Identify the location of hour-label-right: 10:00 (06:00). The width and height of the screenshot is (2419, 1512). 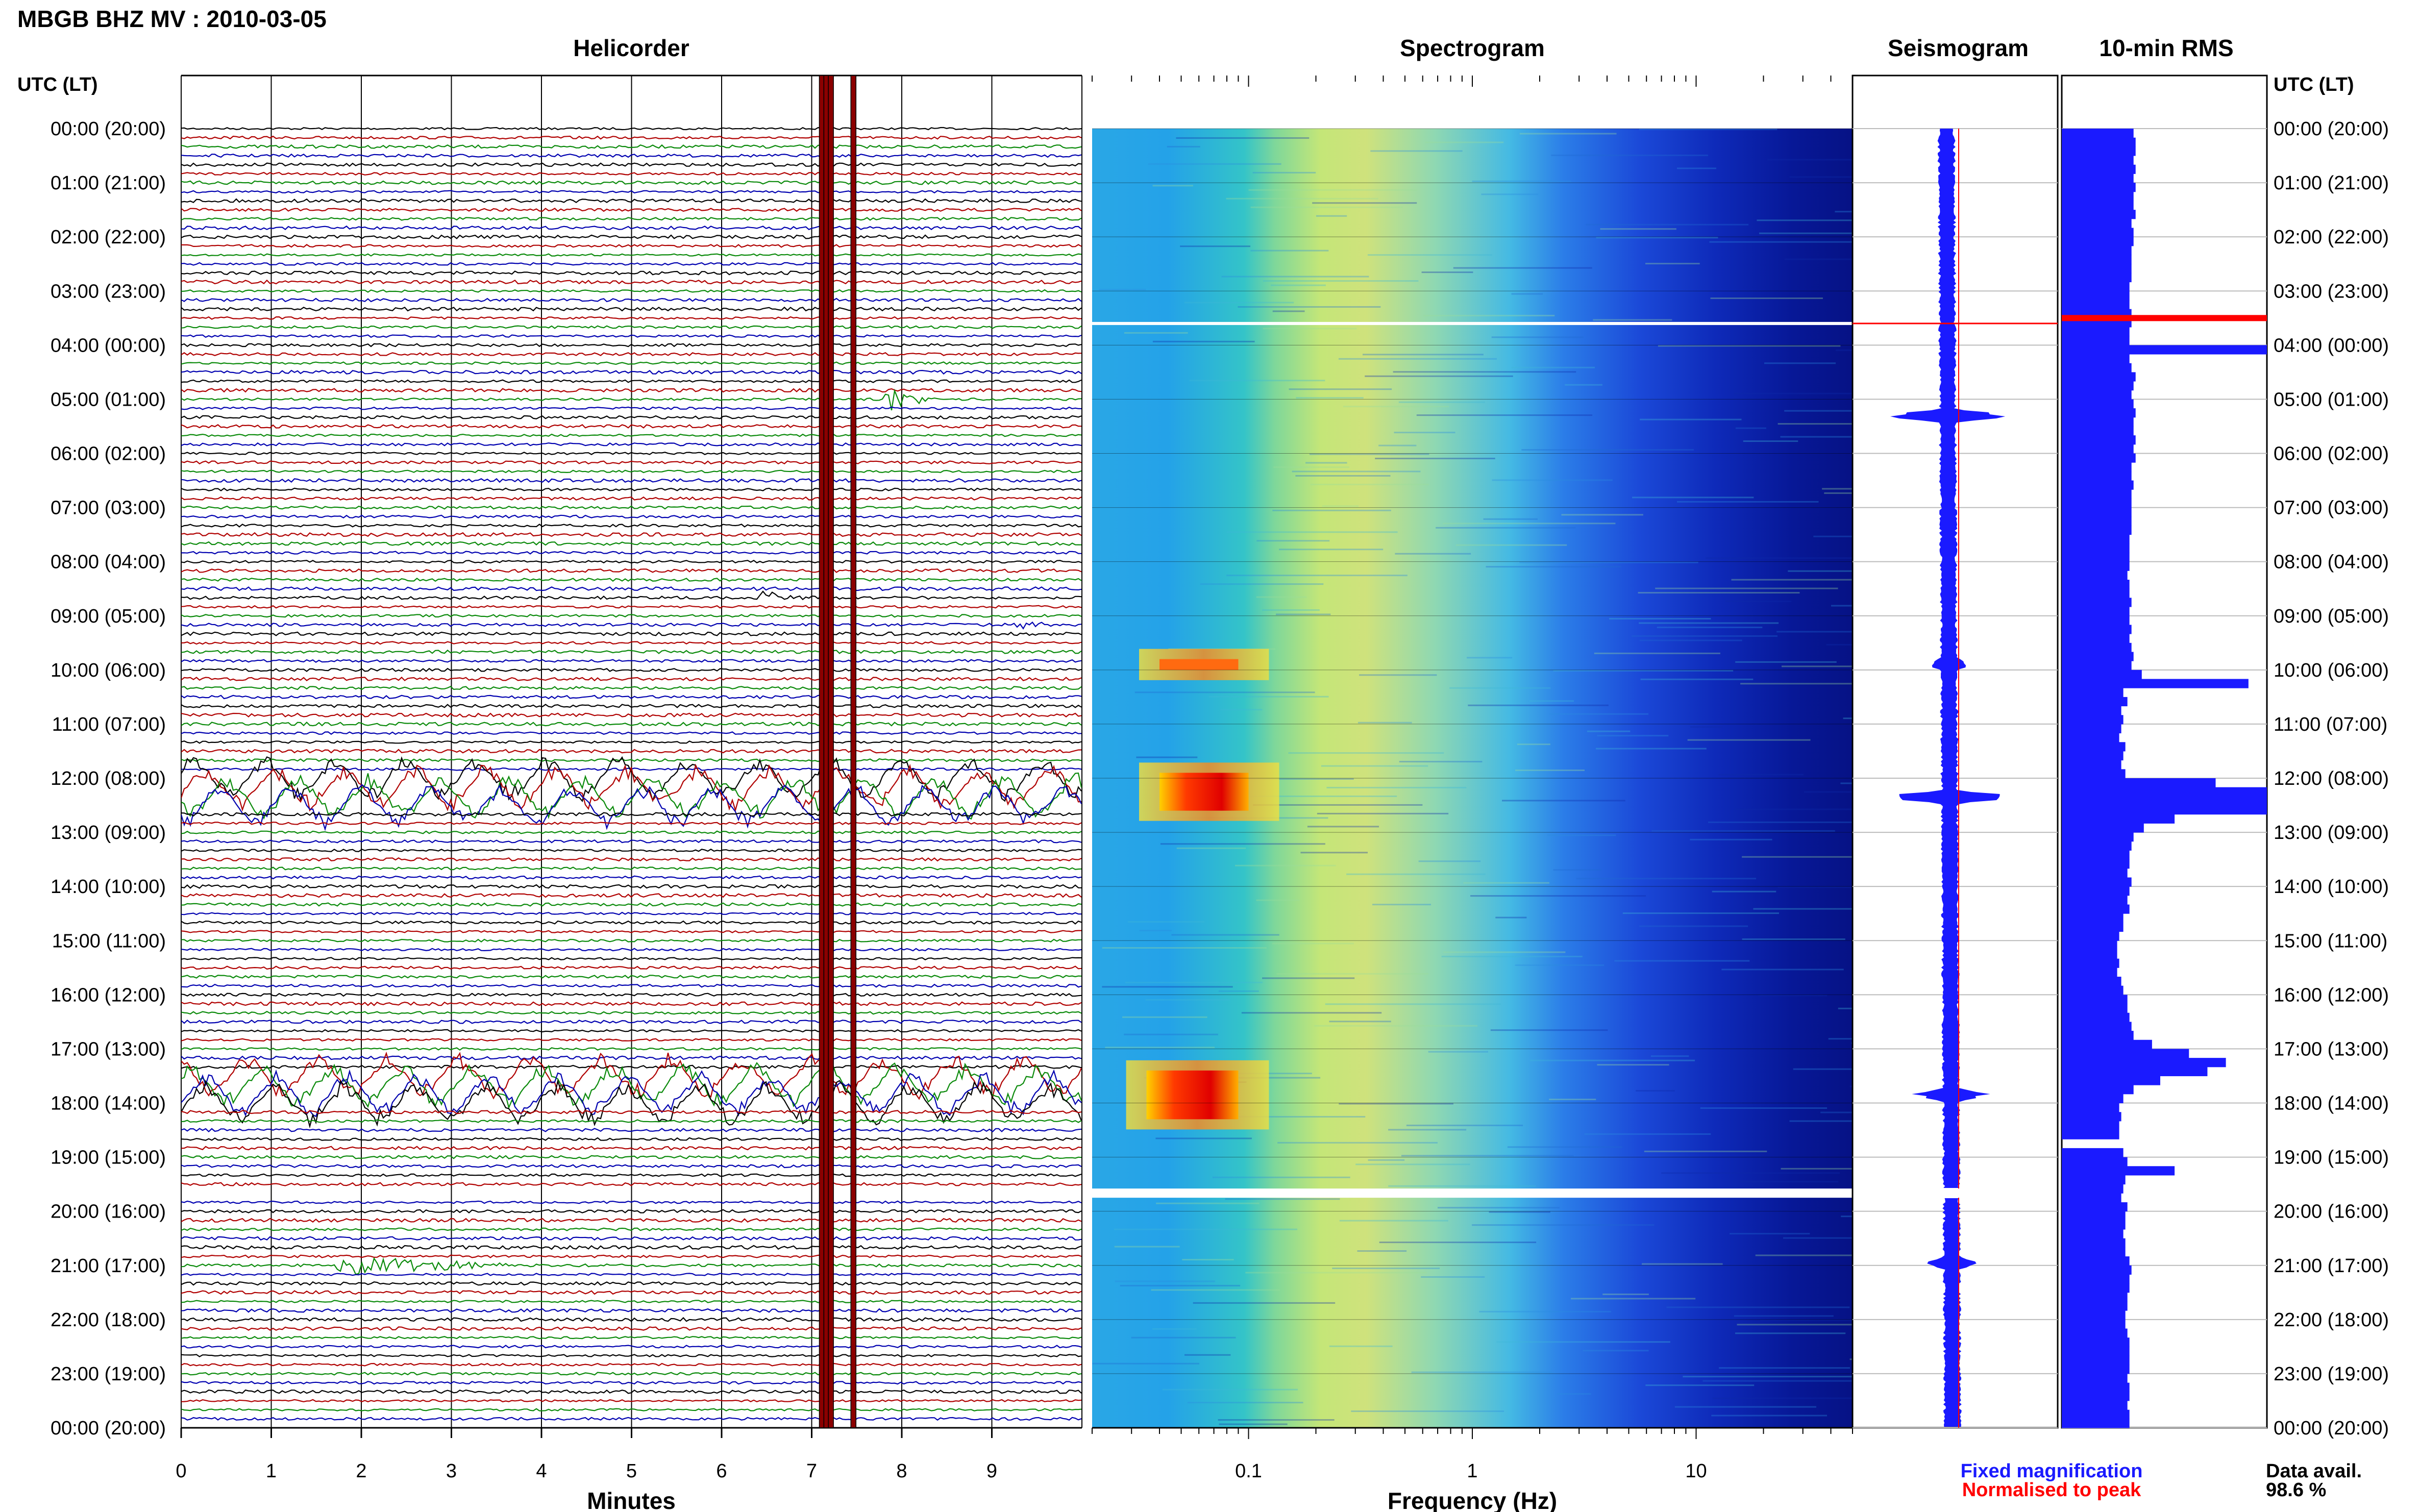
(2331, 670).